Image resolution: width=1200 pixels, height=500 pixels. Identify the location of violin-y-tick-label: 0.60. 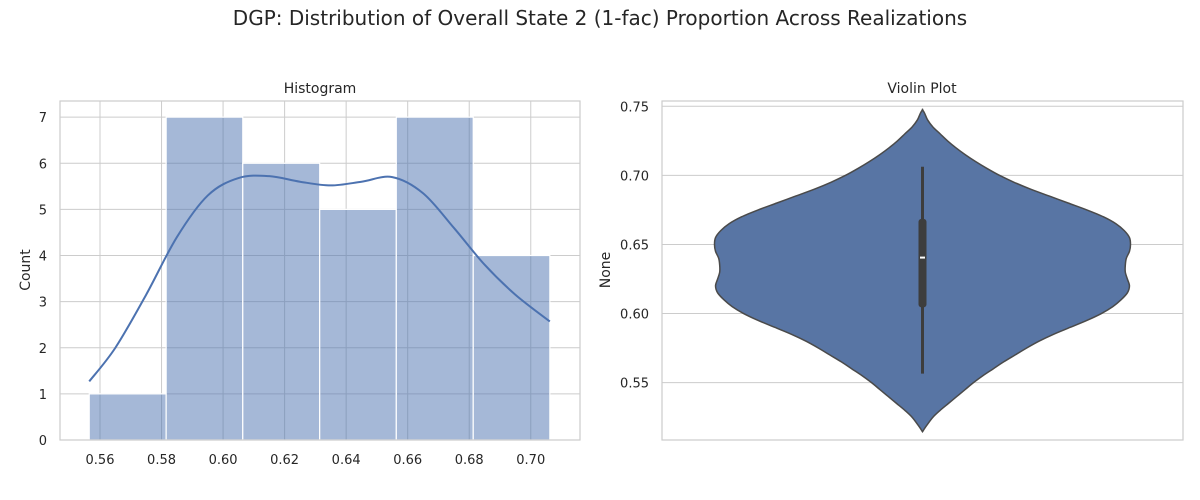
(634, 315).